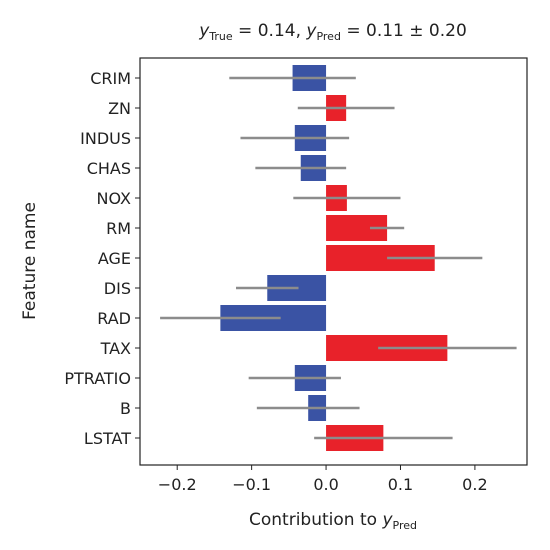 The image size is (550, 550). I want to click on title-pred-value: 0.11, so click(385, 31).